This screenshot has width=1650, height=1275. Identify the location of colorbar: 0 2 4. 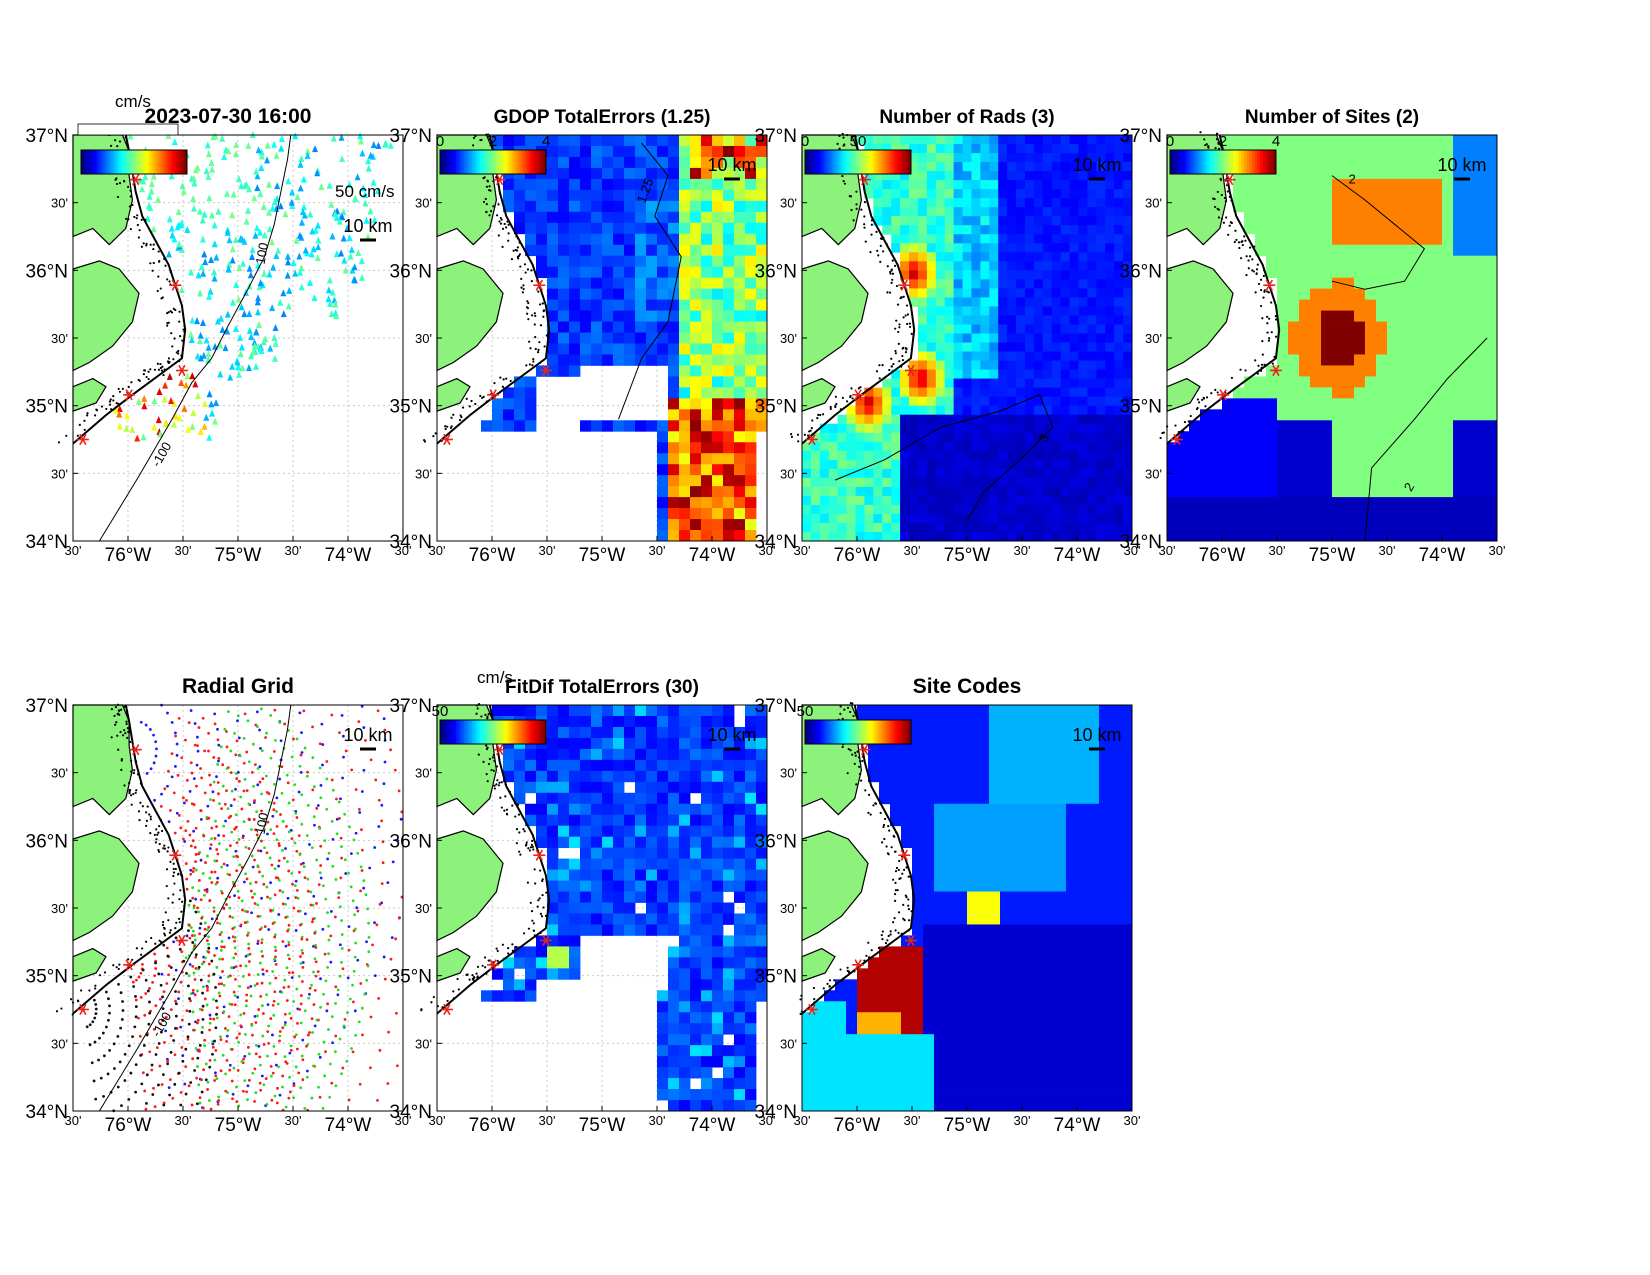
(493, 154).